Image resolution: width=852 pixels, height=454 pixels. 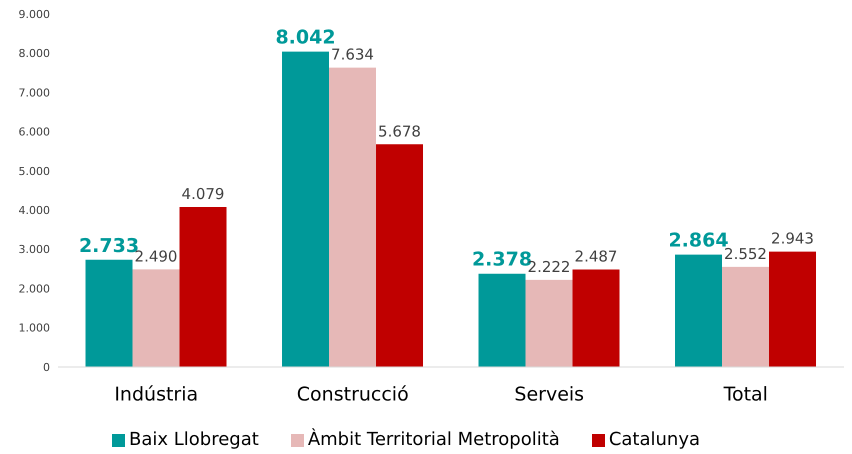 I want to click on y-tick-label: 4.000, so click(x=34, y=211).